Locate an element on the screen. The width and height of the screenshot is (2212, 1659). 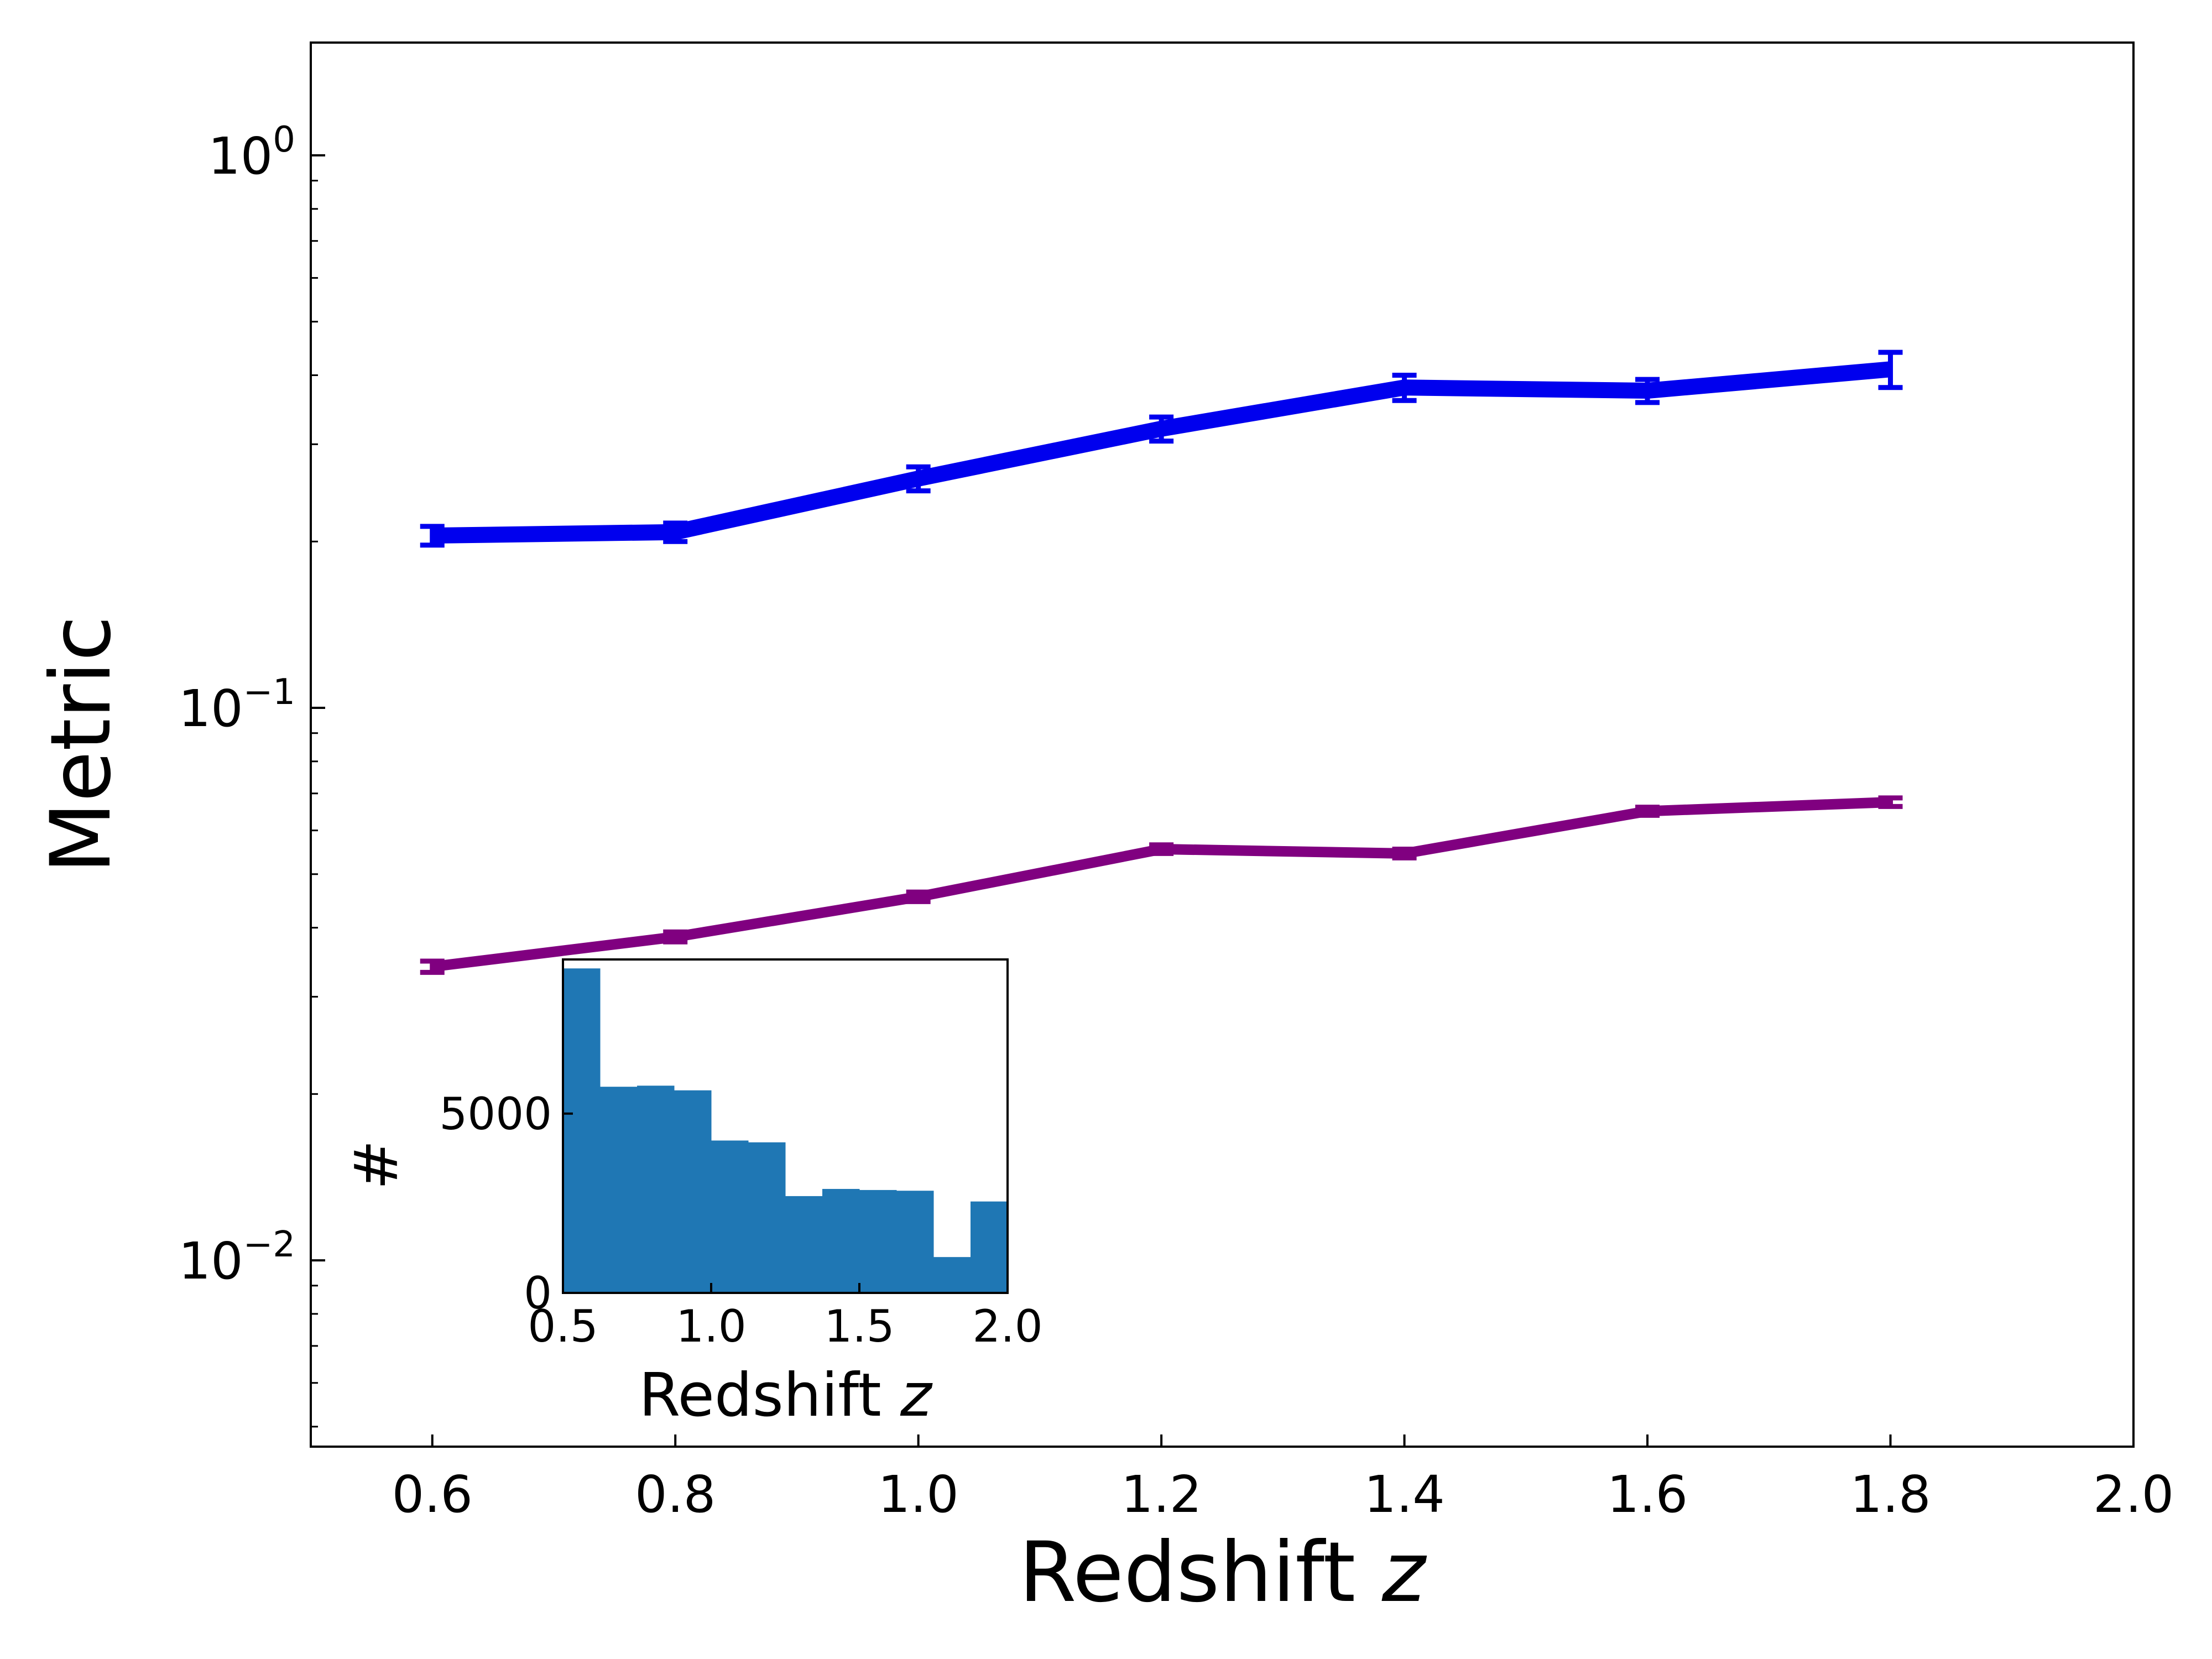
inset-x-tick-label: 1.5 is located at coordinates (859, 1327).